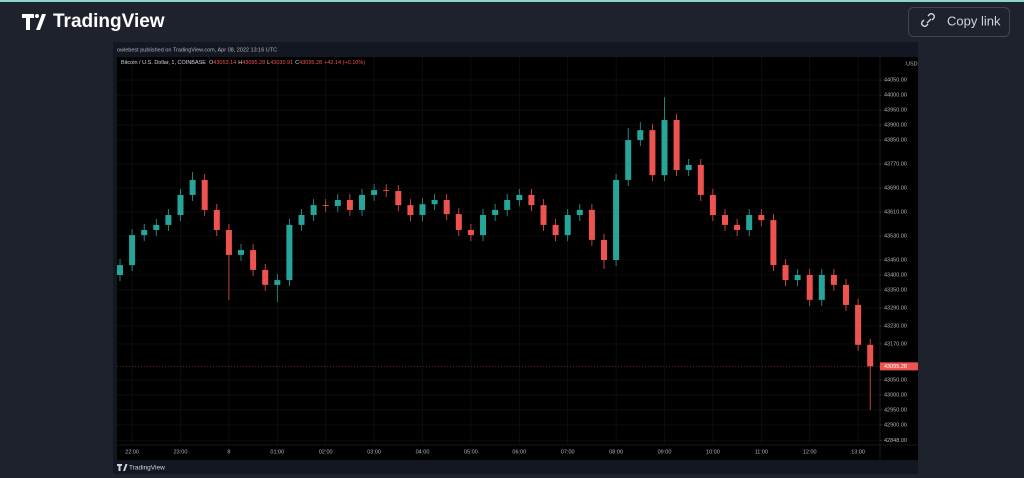  I want to click on legend-key: L, so click(268, 63).